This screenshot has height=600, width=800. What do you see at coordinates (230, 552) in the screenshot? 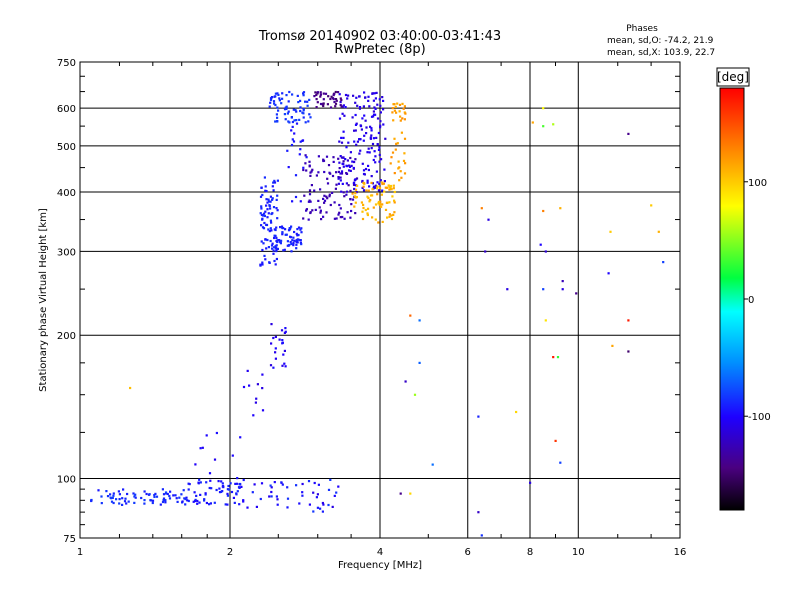
I see `x-tick-label: 2` at bounding box center [230, 552].